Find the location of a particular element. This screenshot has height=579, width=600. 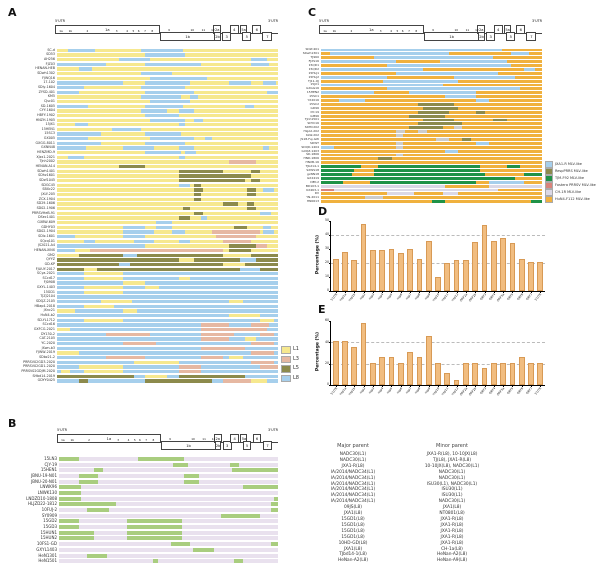

strain-label: SDlz-1601 is located at coordinates (46, 235).